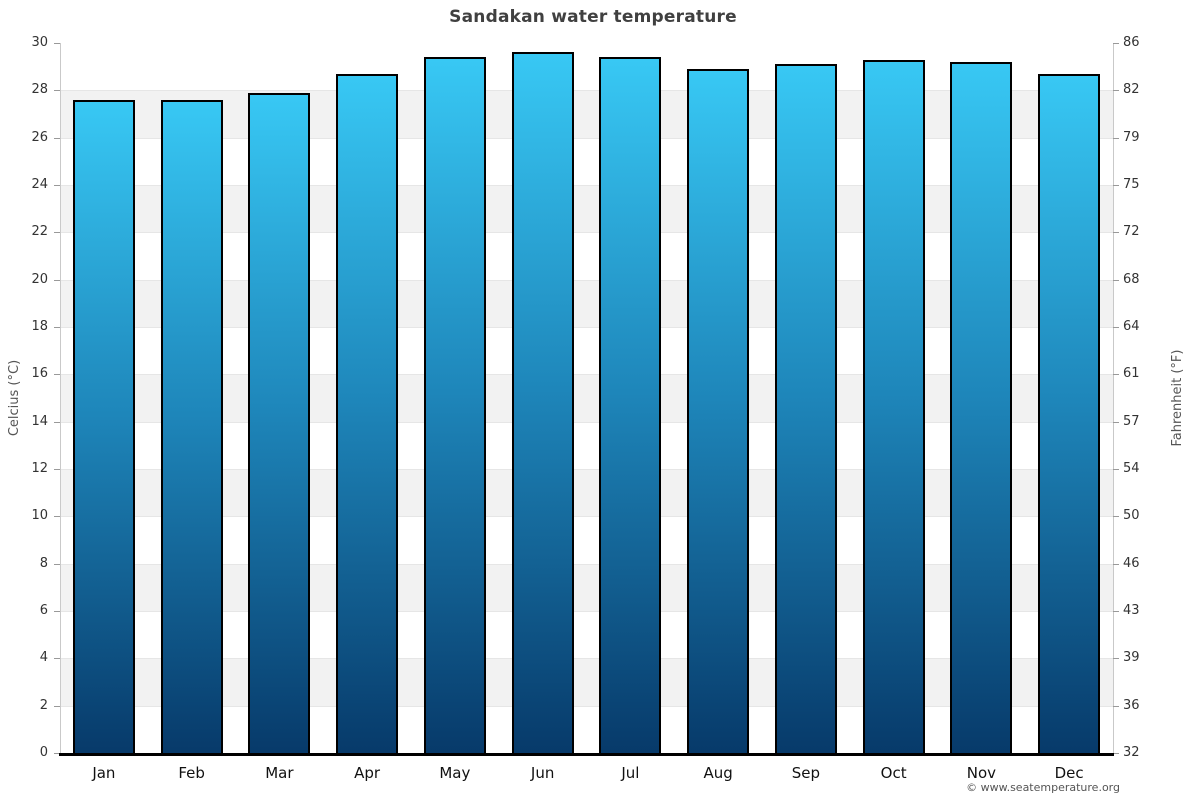 The height and width of the screenshot is (800, 1200). Describe the element at coordinates (1131, 421) in the screenshot. I see `y-tick-label-fahrenheit: 57` at that location.